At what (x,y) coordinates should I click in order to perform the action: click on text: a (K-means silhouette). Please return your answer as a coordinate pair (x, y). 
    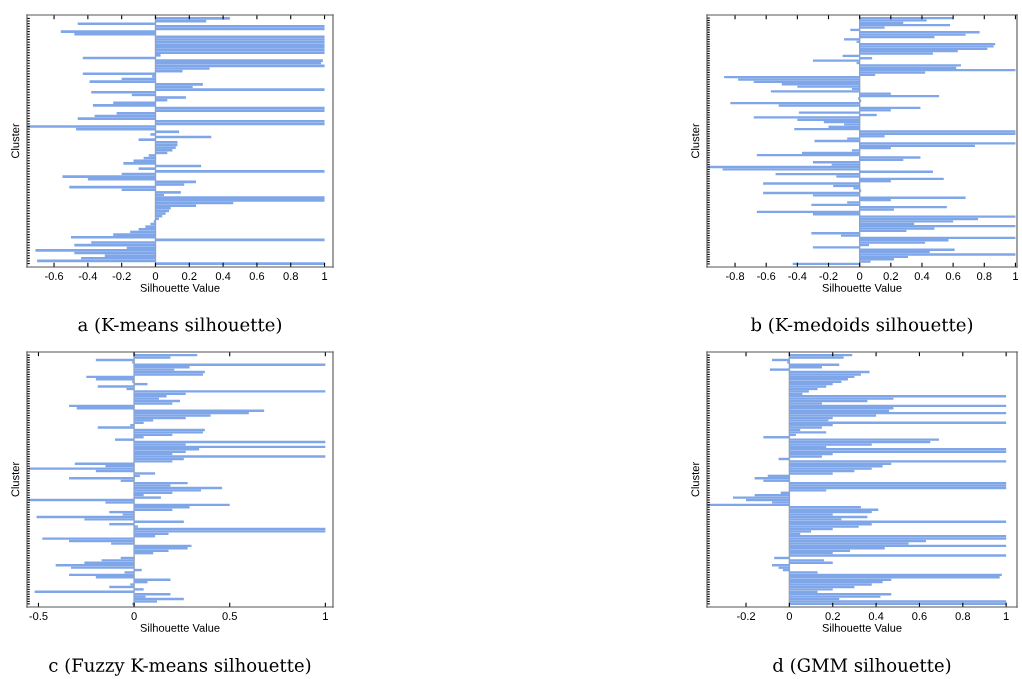
    Looking at the image, I should click on (180, 325).